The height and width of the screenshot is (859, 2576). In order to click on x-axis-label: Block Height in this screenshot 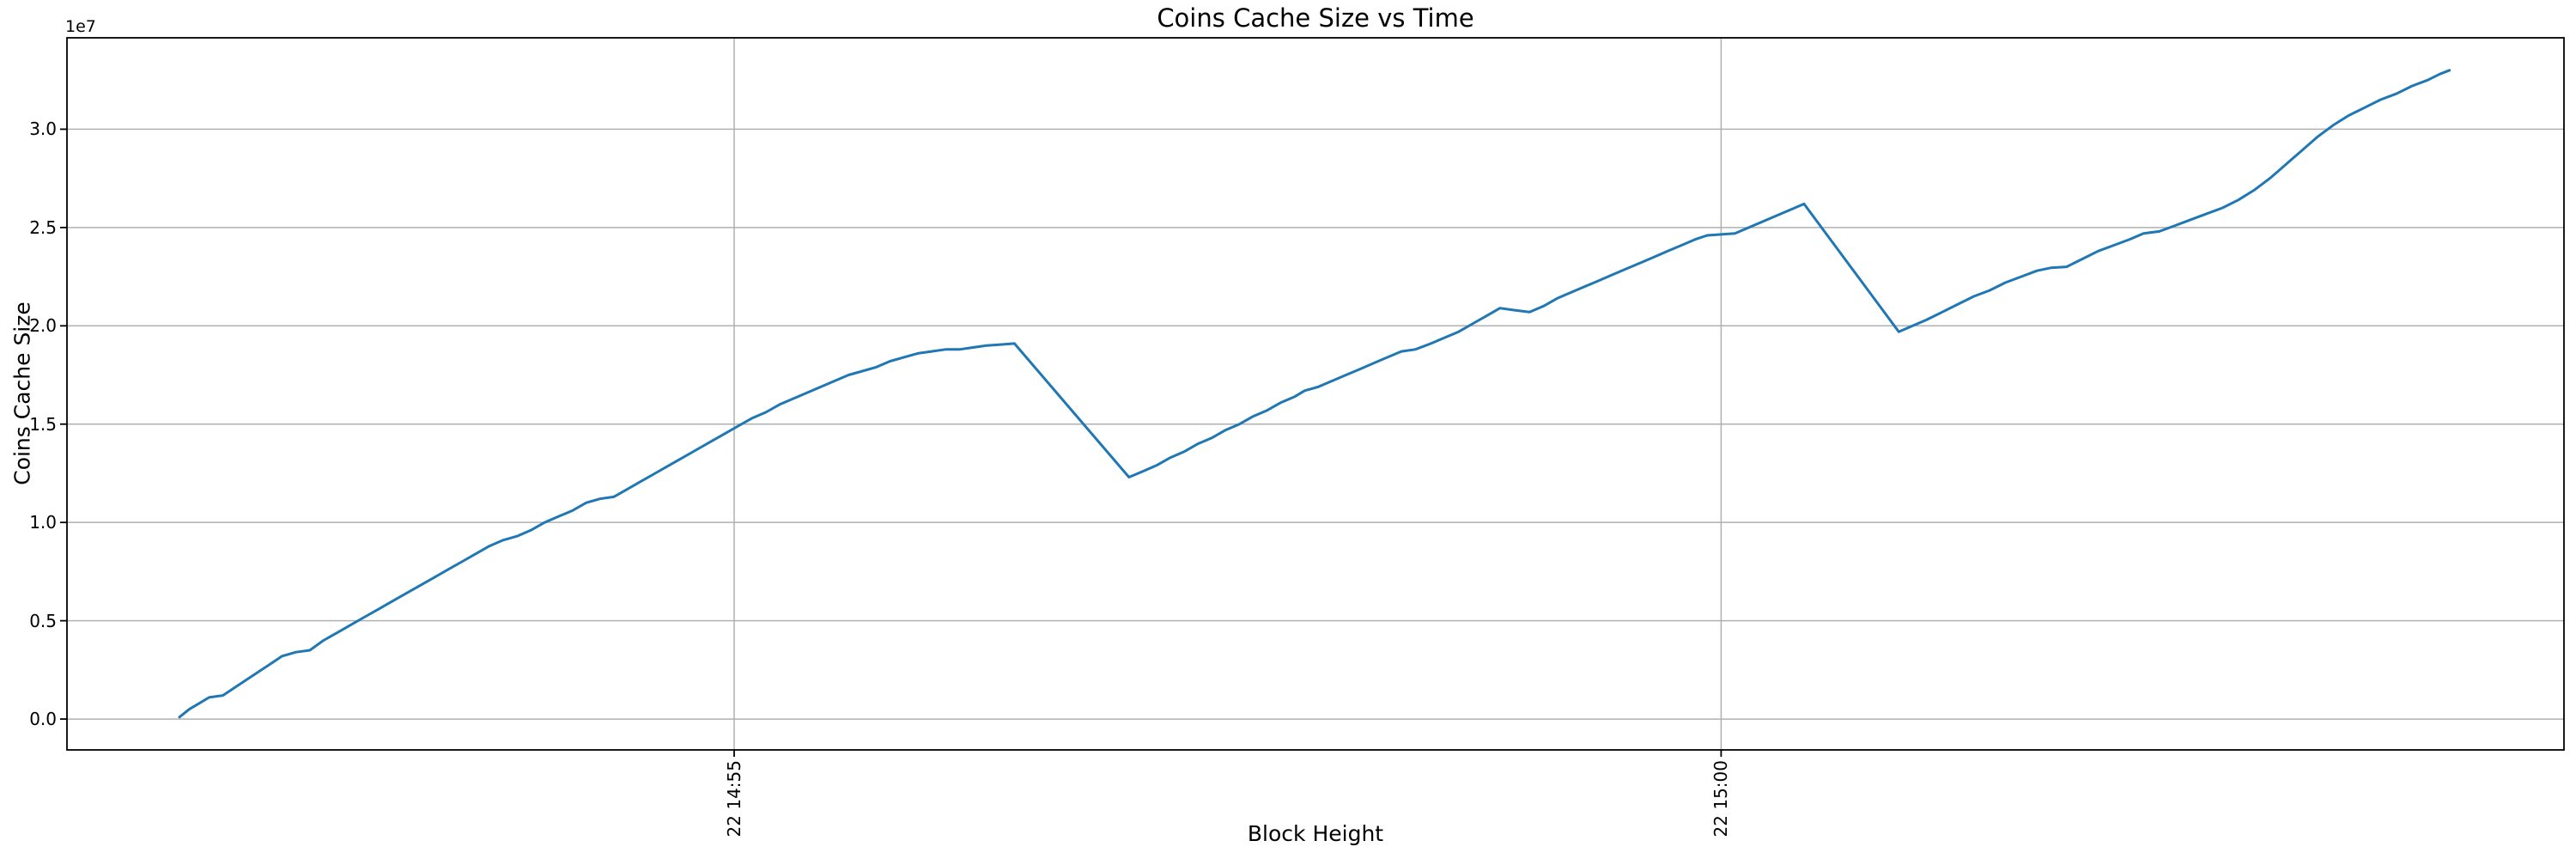, I will do `click(1316, 834)`.